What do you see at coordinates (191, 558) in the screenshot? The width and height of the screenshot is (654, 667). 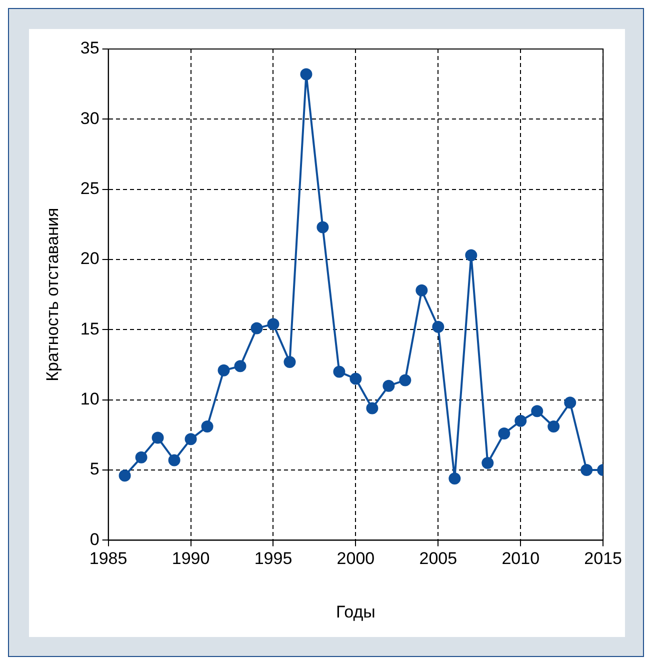 I see `x-tick-label: 1990` at bounding box center [191, 558].